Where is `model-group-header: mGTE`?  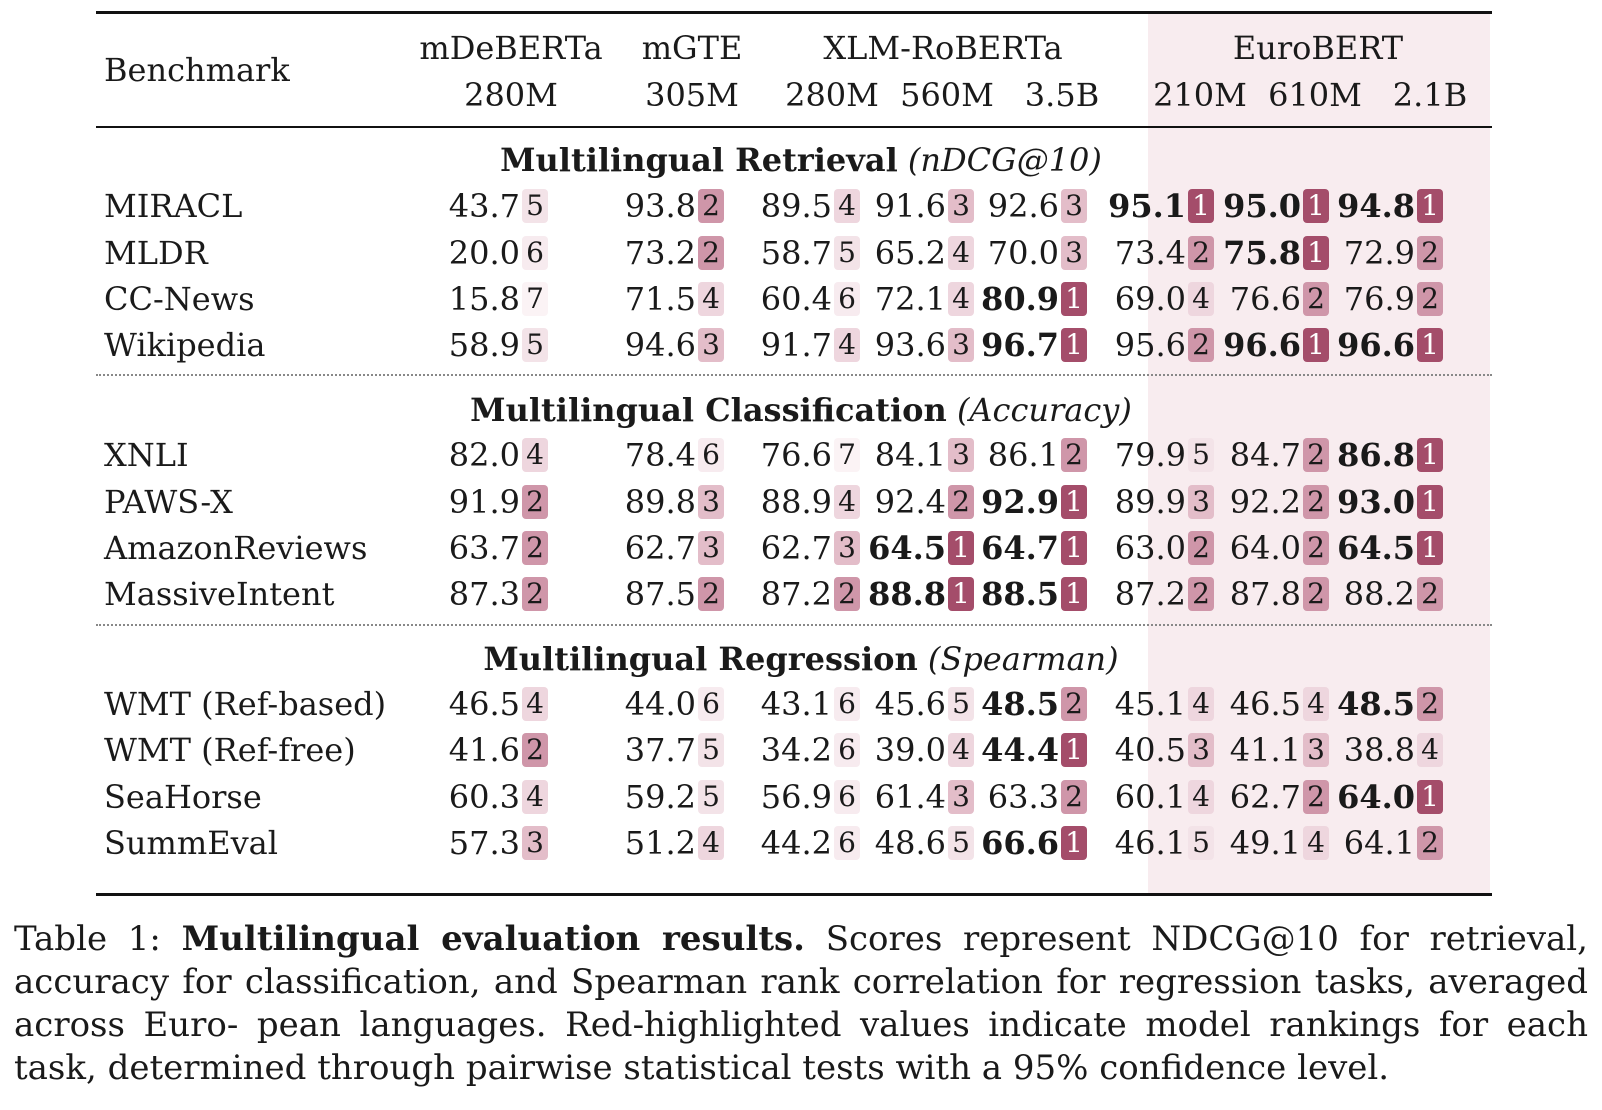 model-group-header: mGTE is located at coordinates (692, 48).